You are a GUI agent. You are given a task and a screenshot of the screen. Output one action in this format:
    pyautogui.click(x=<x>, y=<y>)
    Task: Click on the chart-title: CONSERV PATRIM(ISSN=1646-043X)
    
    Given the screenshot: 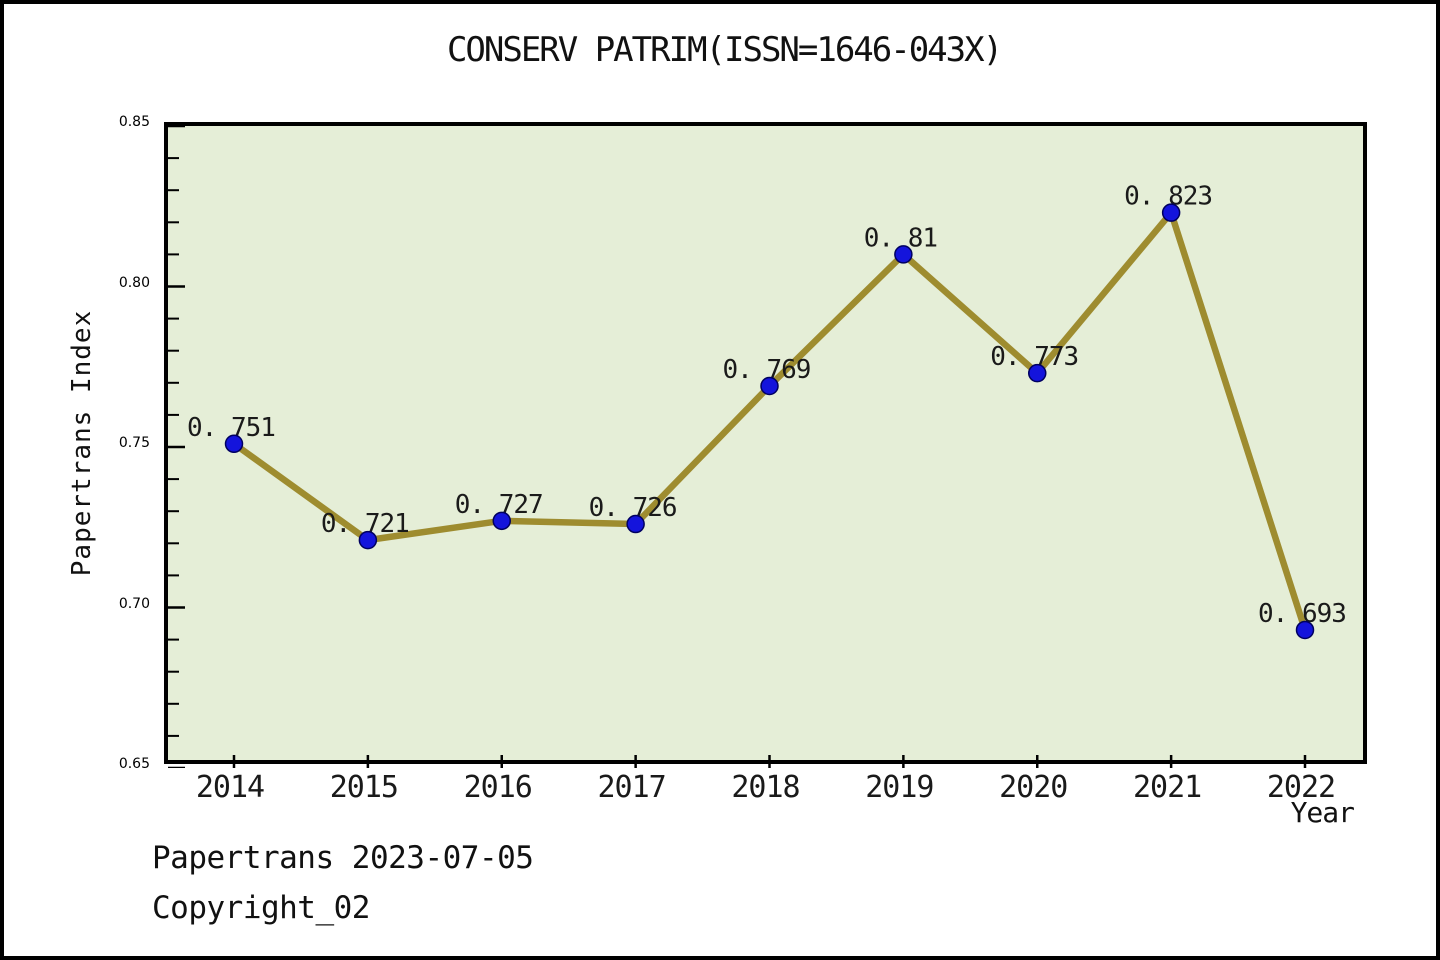 What is the action you would take?
    pyautogui.click(x=724, y=50)
    